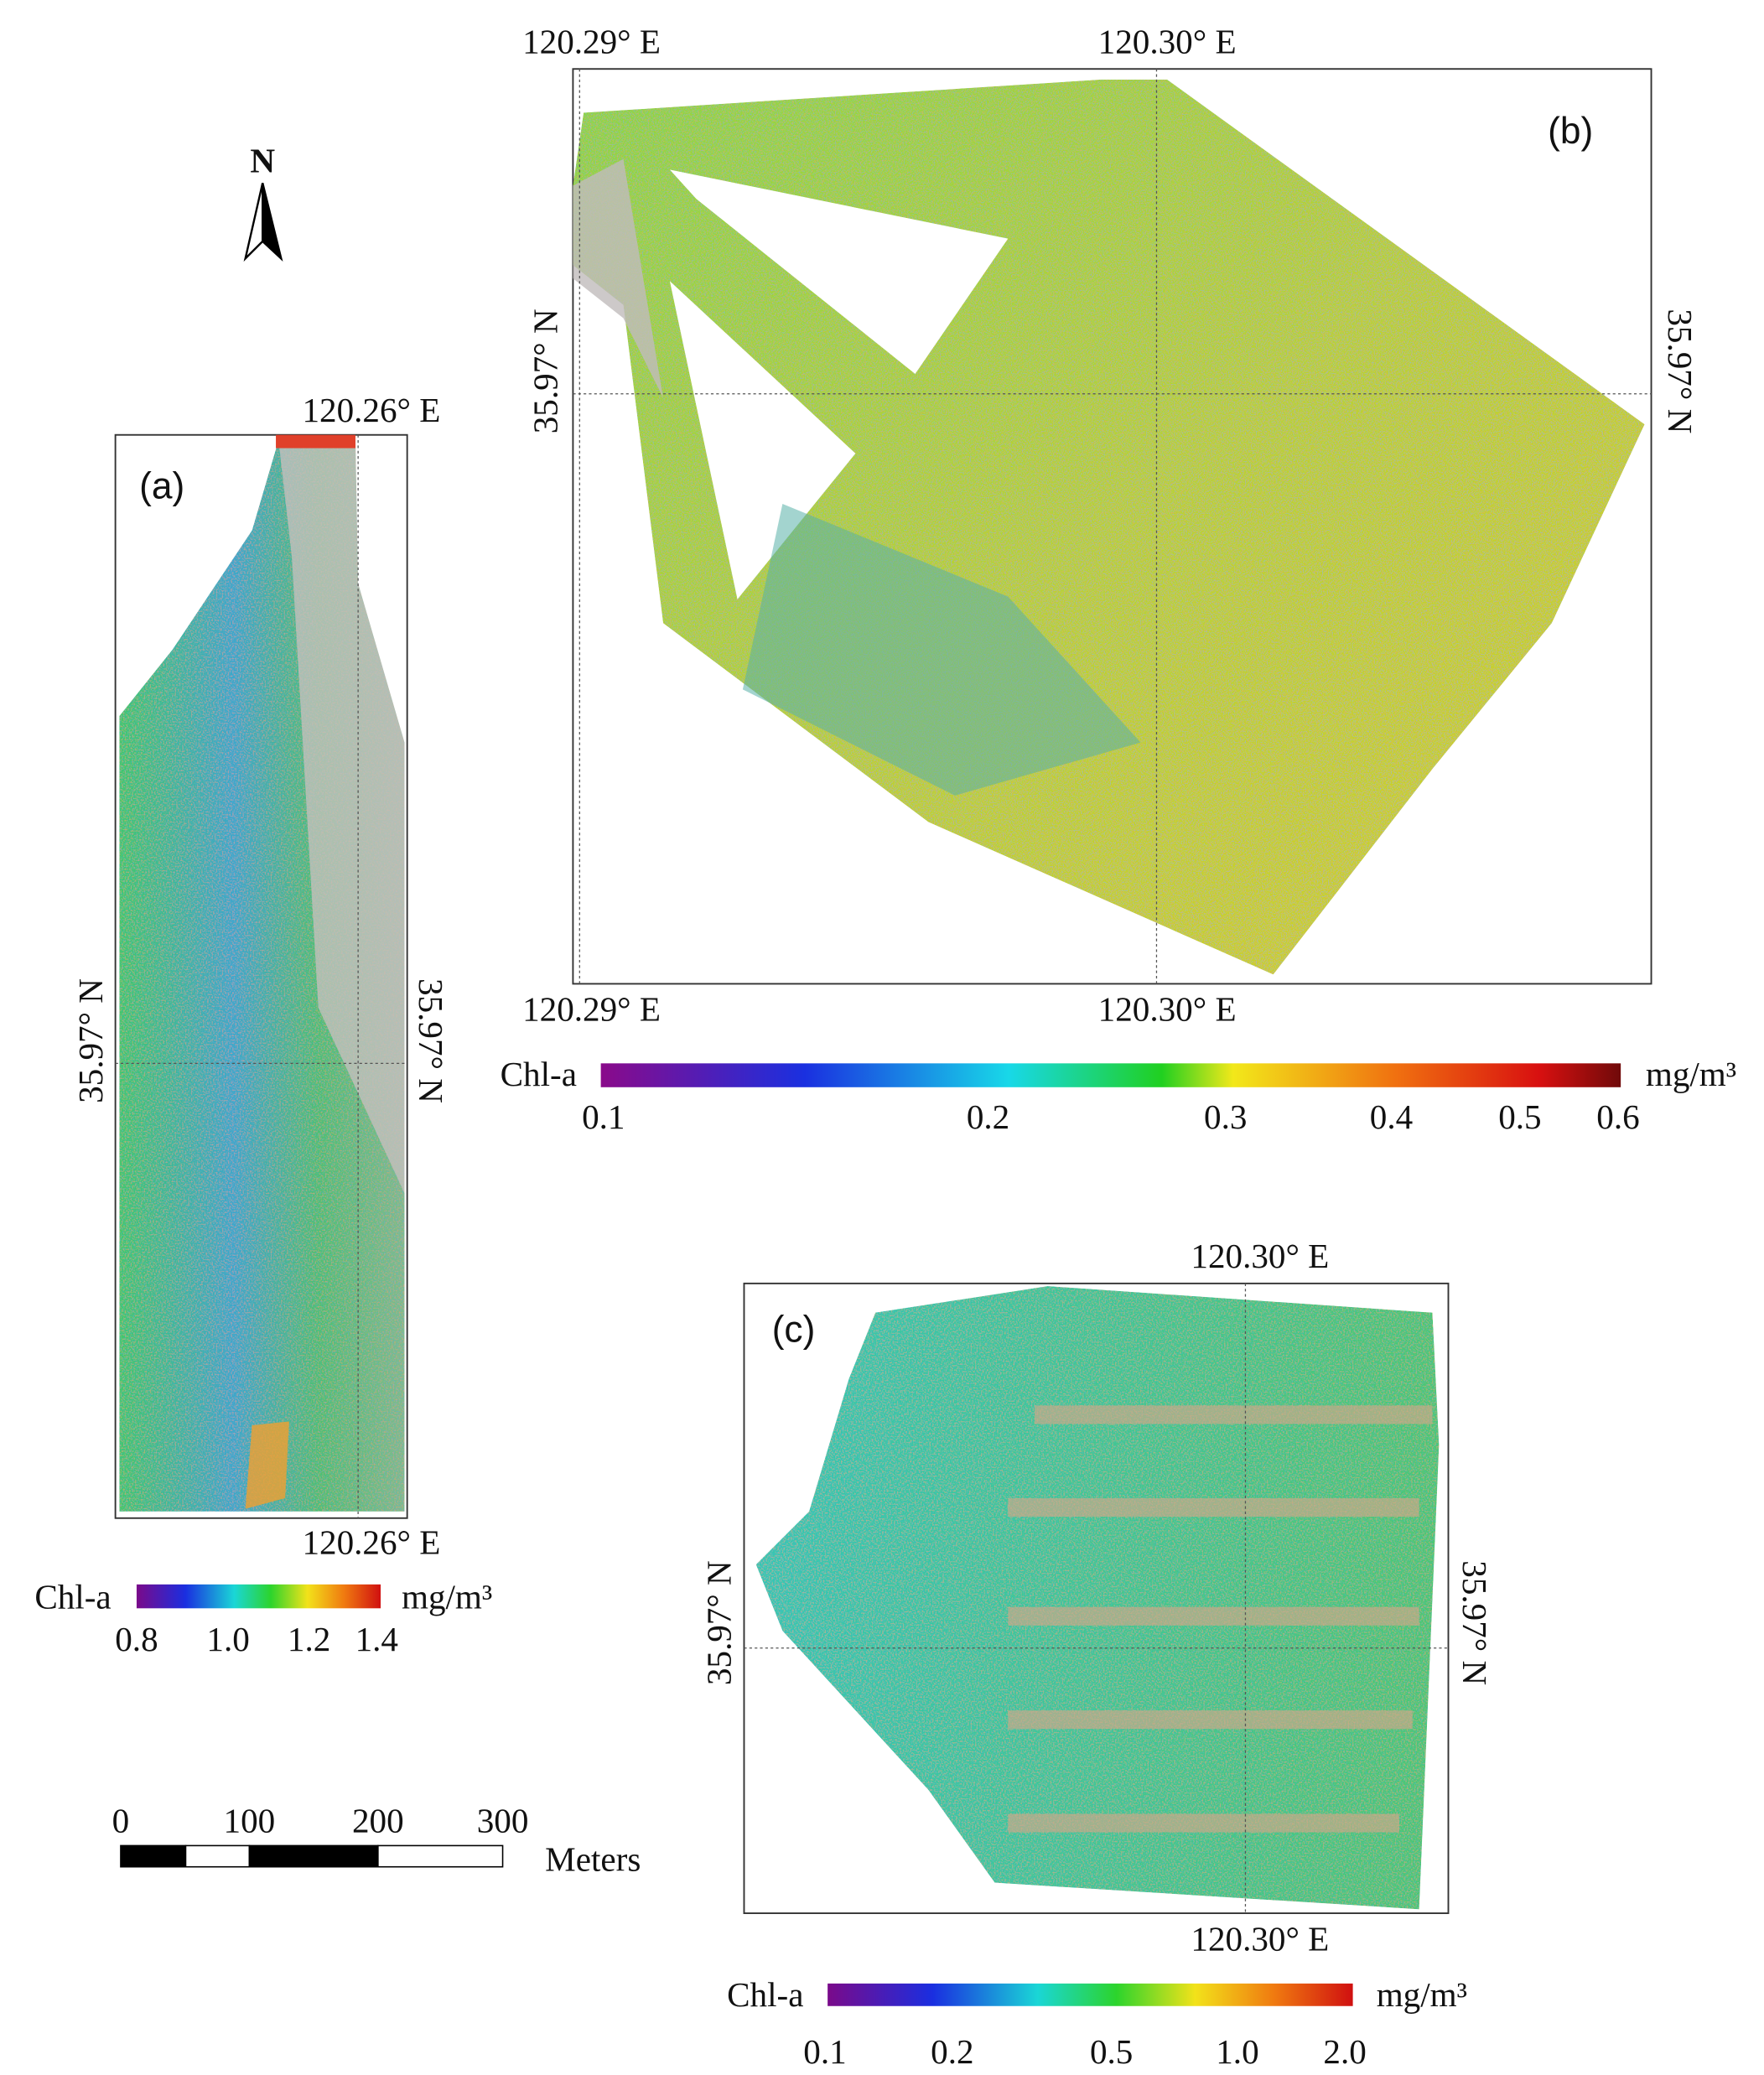 This screenshot has width=1764, height=2075. What do you see at coordinates (794, 1329) in the screenshot?
I see `panel-label: (c)` at bounding box center [794, 1329].